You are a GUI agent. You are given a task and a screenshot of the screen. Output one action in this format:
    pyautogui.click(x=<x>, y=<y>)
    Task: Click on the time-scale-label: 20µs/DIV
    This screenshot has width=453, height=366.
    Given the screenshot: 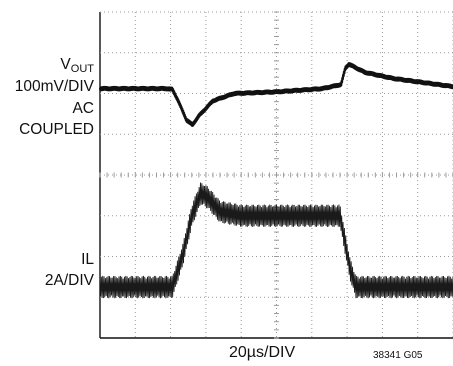 What is the action you would take?
    pyautogui.click(x=262, y=352)
    